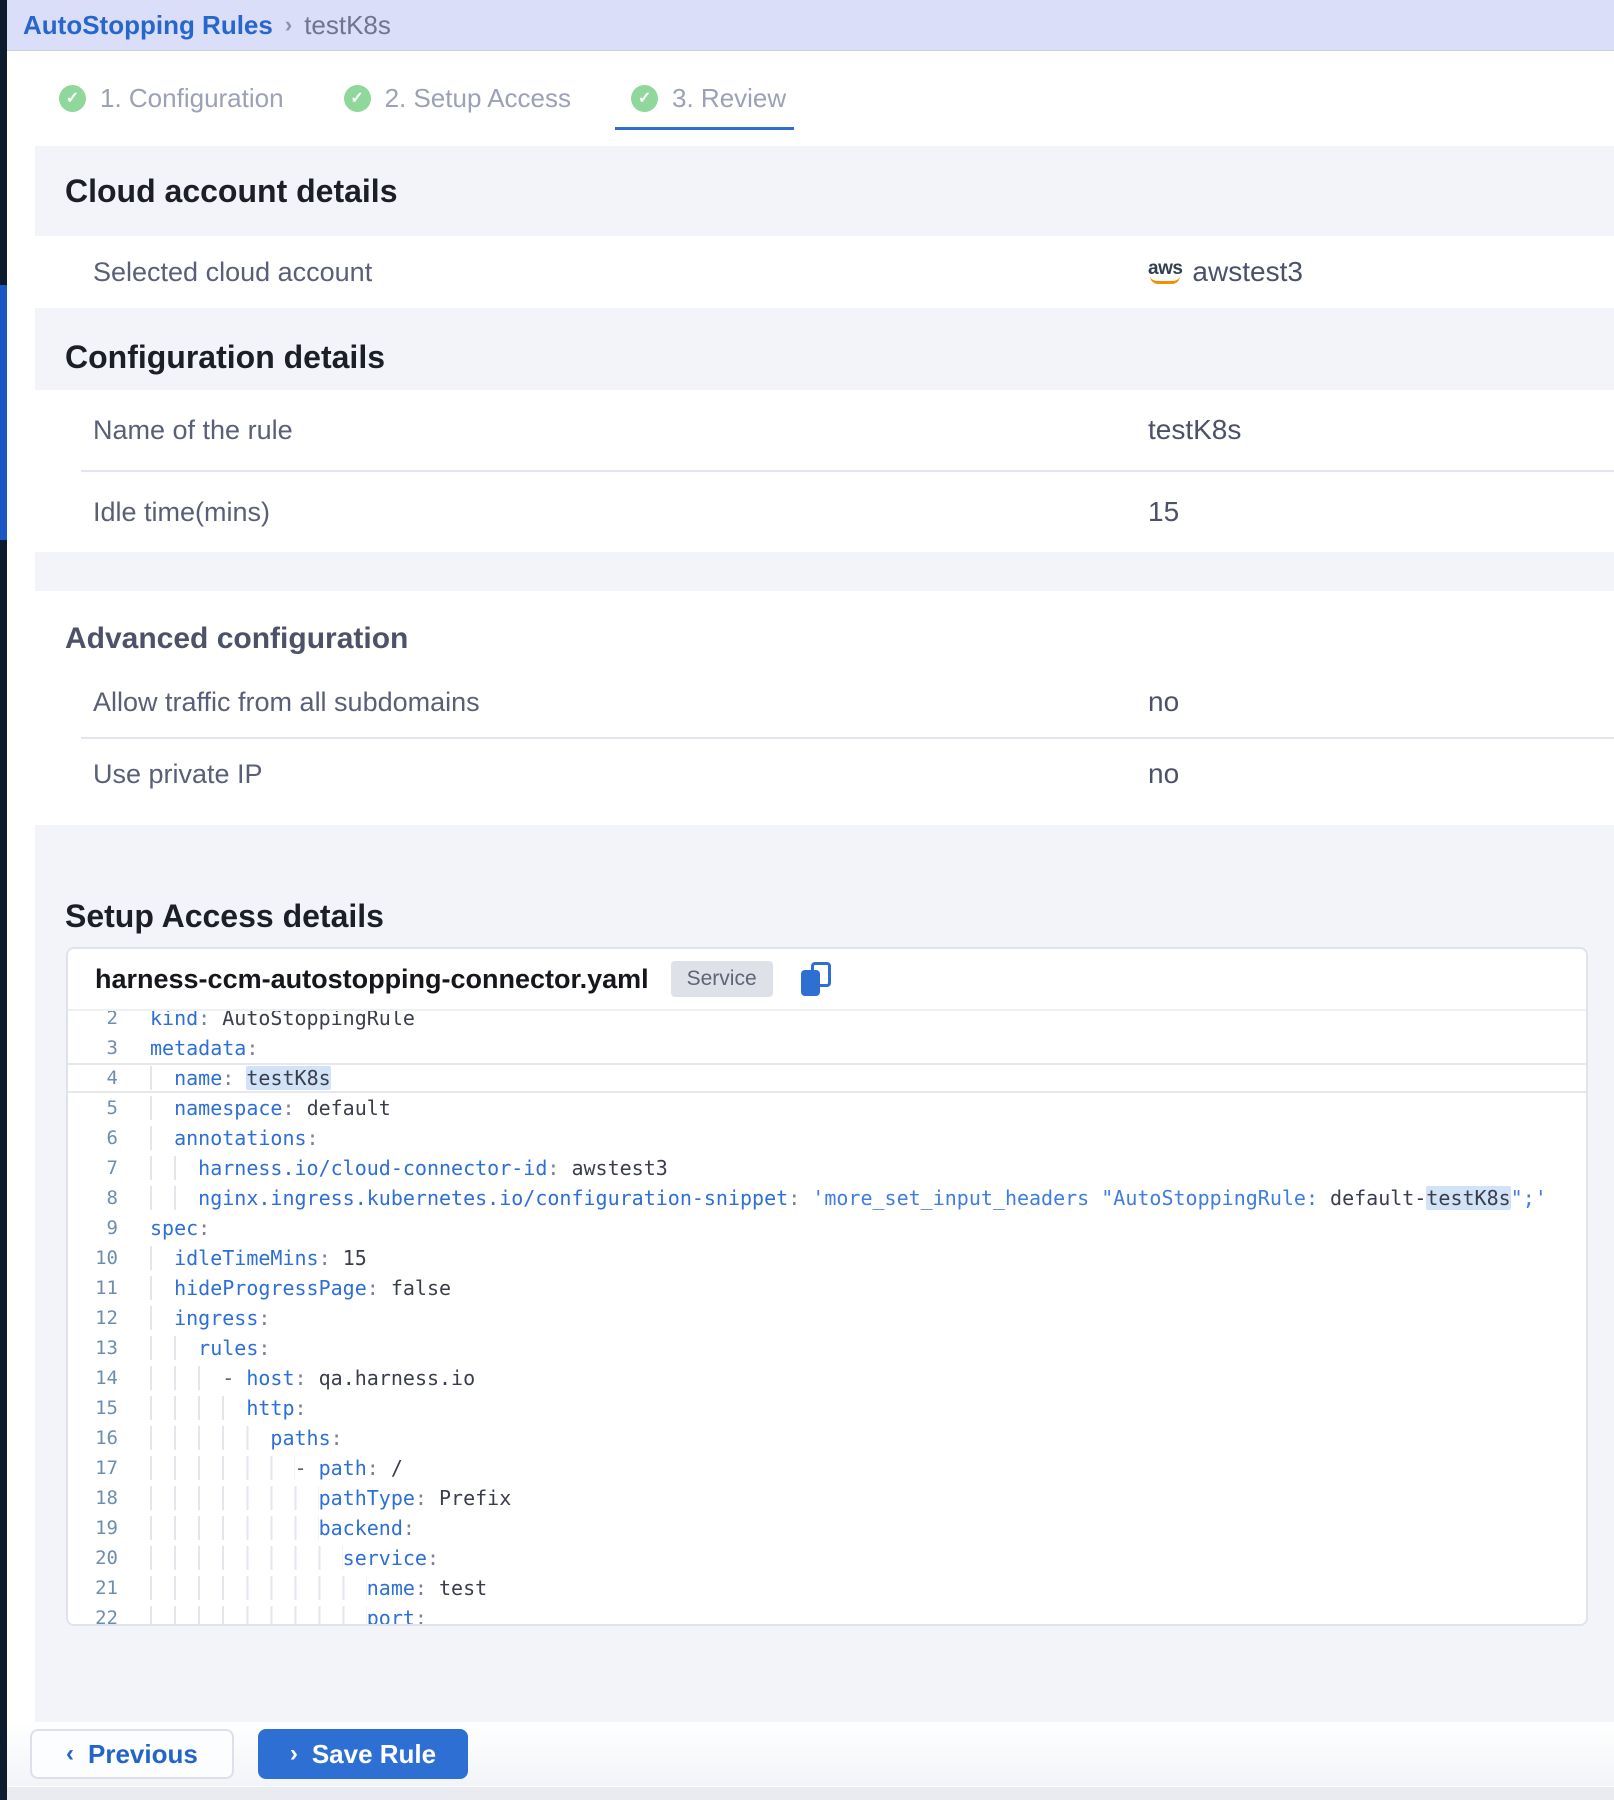  Describe the element at coordinates (182, 511) in the screenshot. I see `row-label: Idle time(mins)` at that location.